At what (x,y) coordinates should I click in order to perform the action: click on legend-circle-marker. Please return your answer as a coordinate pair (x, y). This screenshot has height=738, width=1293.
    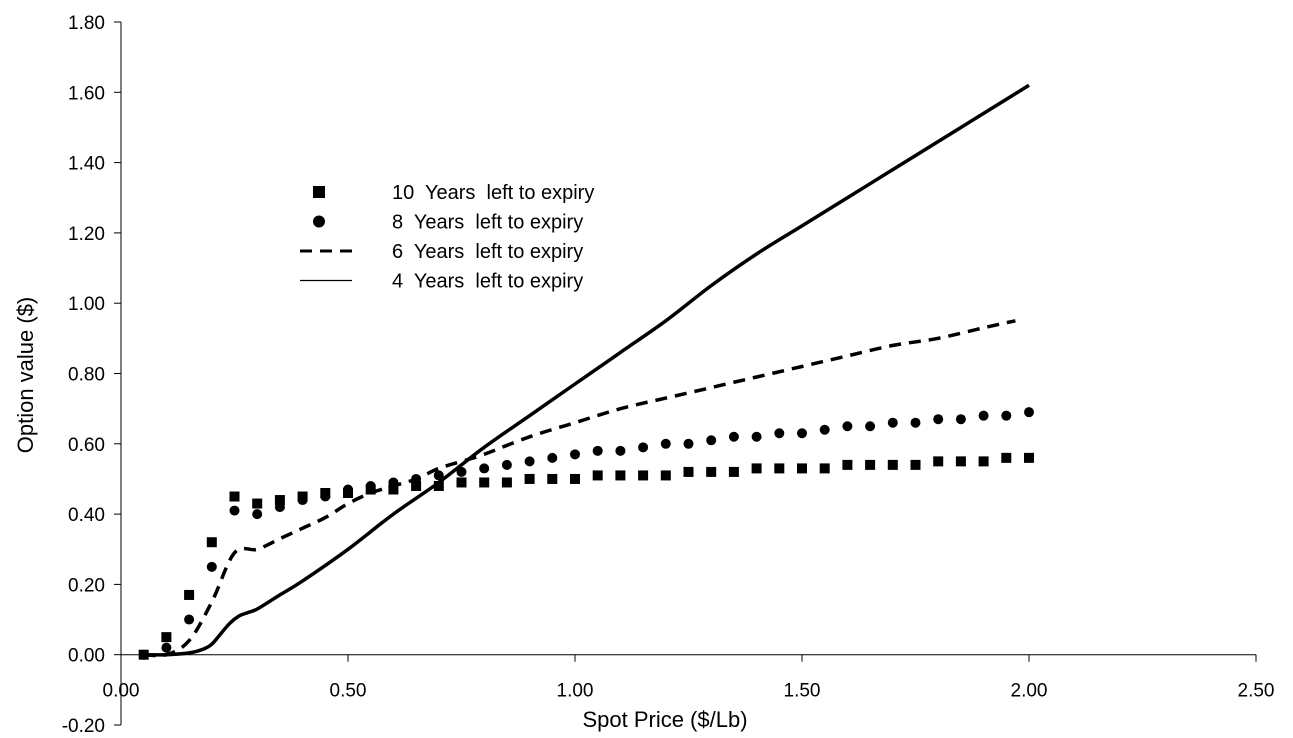
    Looking at the image, I should click on (319, 221).